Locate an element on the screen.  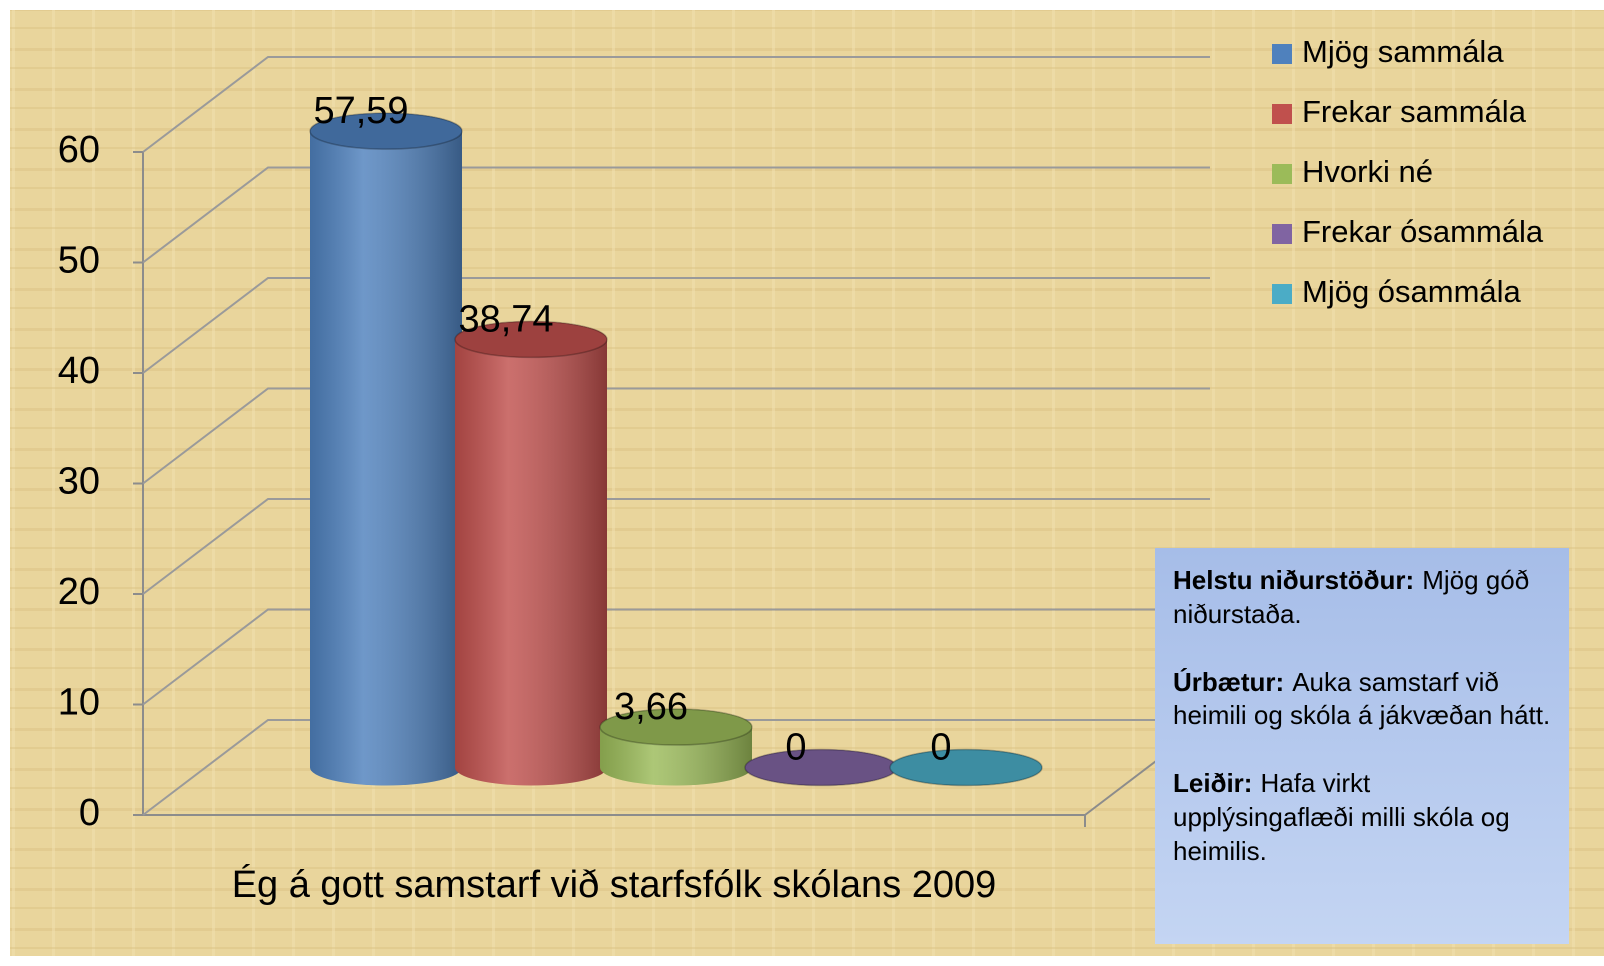
y-tick-label: 30 is located at coordinates (79, 482).